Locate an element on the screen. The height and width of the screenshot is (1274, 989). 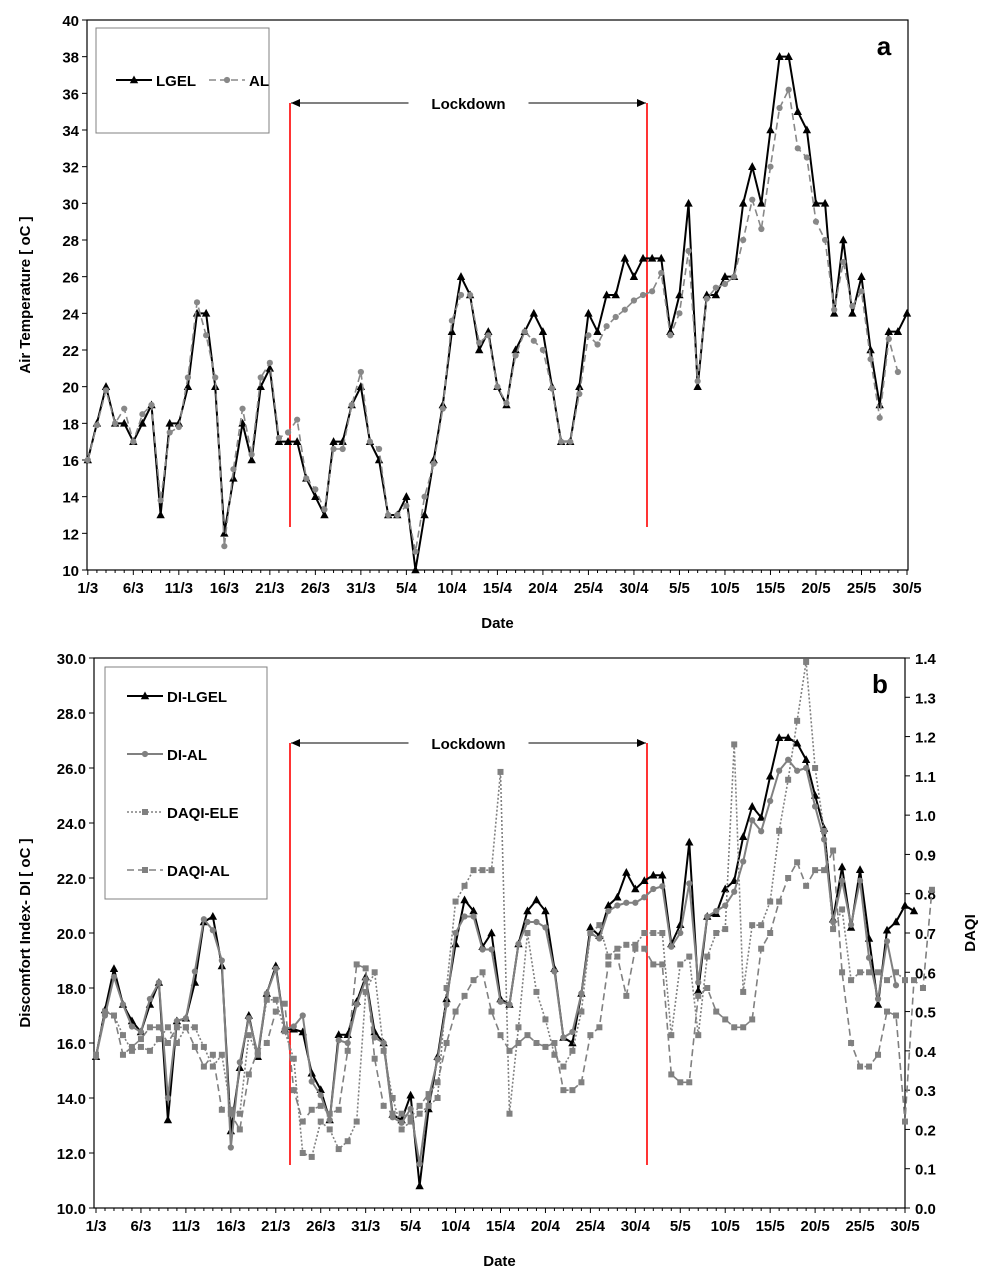
x-tick-label: 20/5 is located at coordinates (815, 1226).